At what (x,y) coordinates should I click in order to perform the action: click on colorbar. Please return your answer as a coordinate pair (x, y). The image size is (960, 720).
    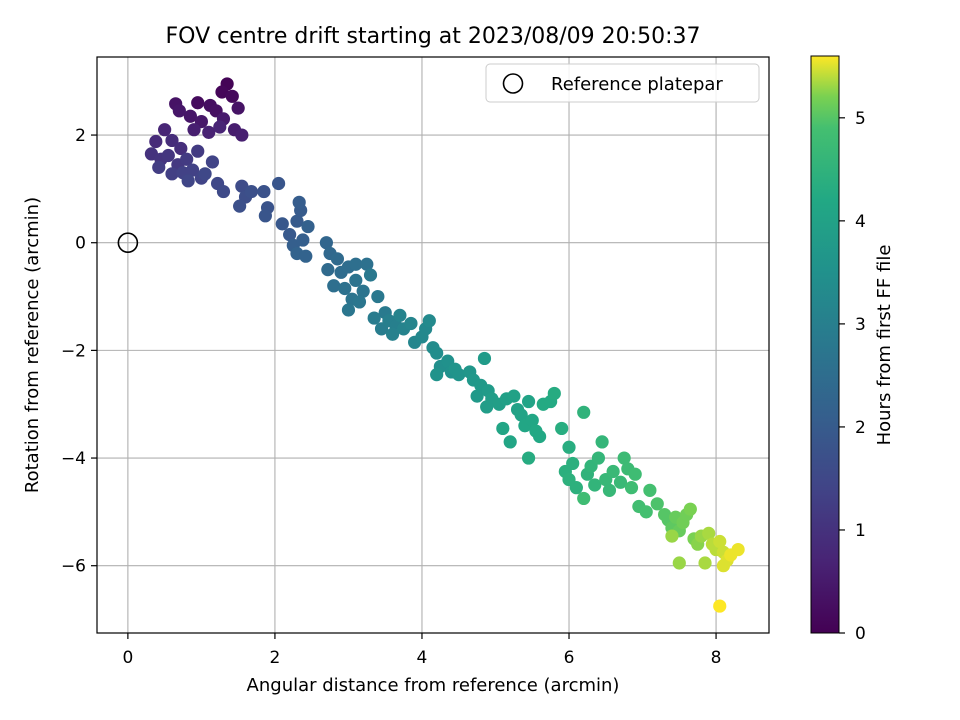
    Looking at the image, I should click on (825, 344).